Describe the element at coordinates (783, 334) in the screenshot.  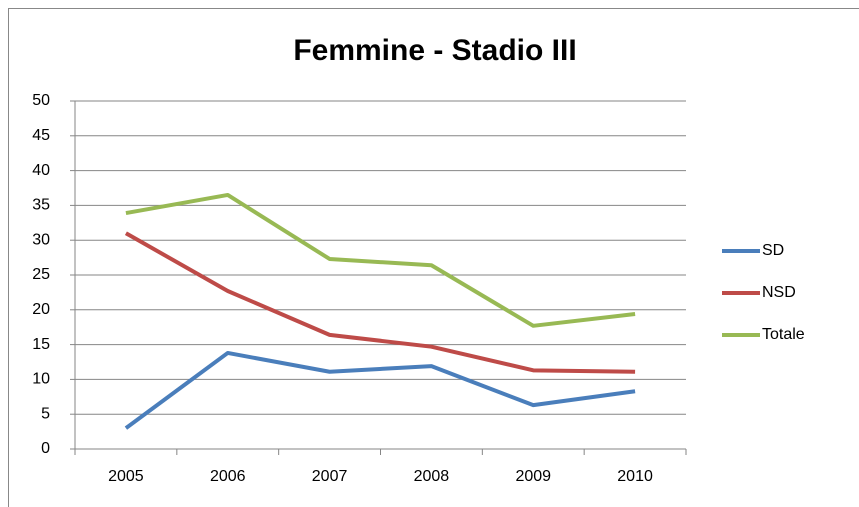
I see `legend-label: Totale` at that location.